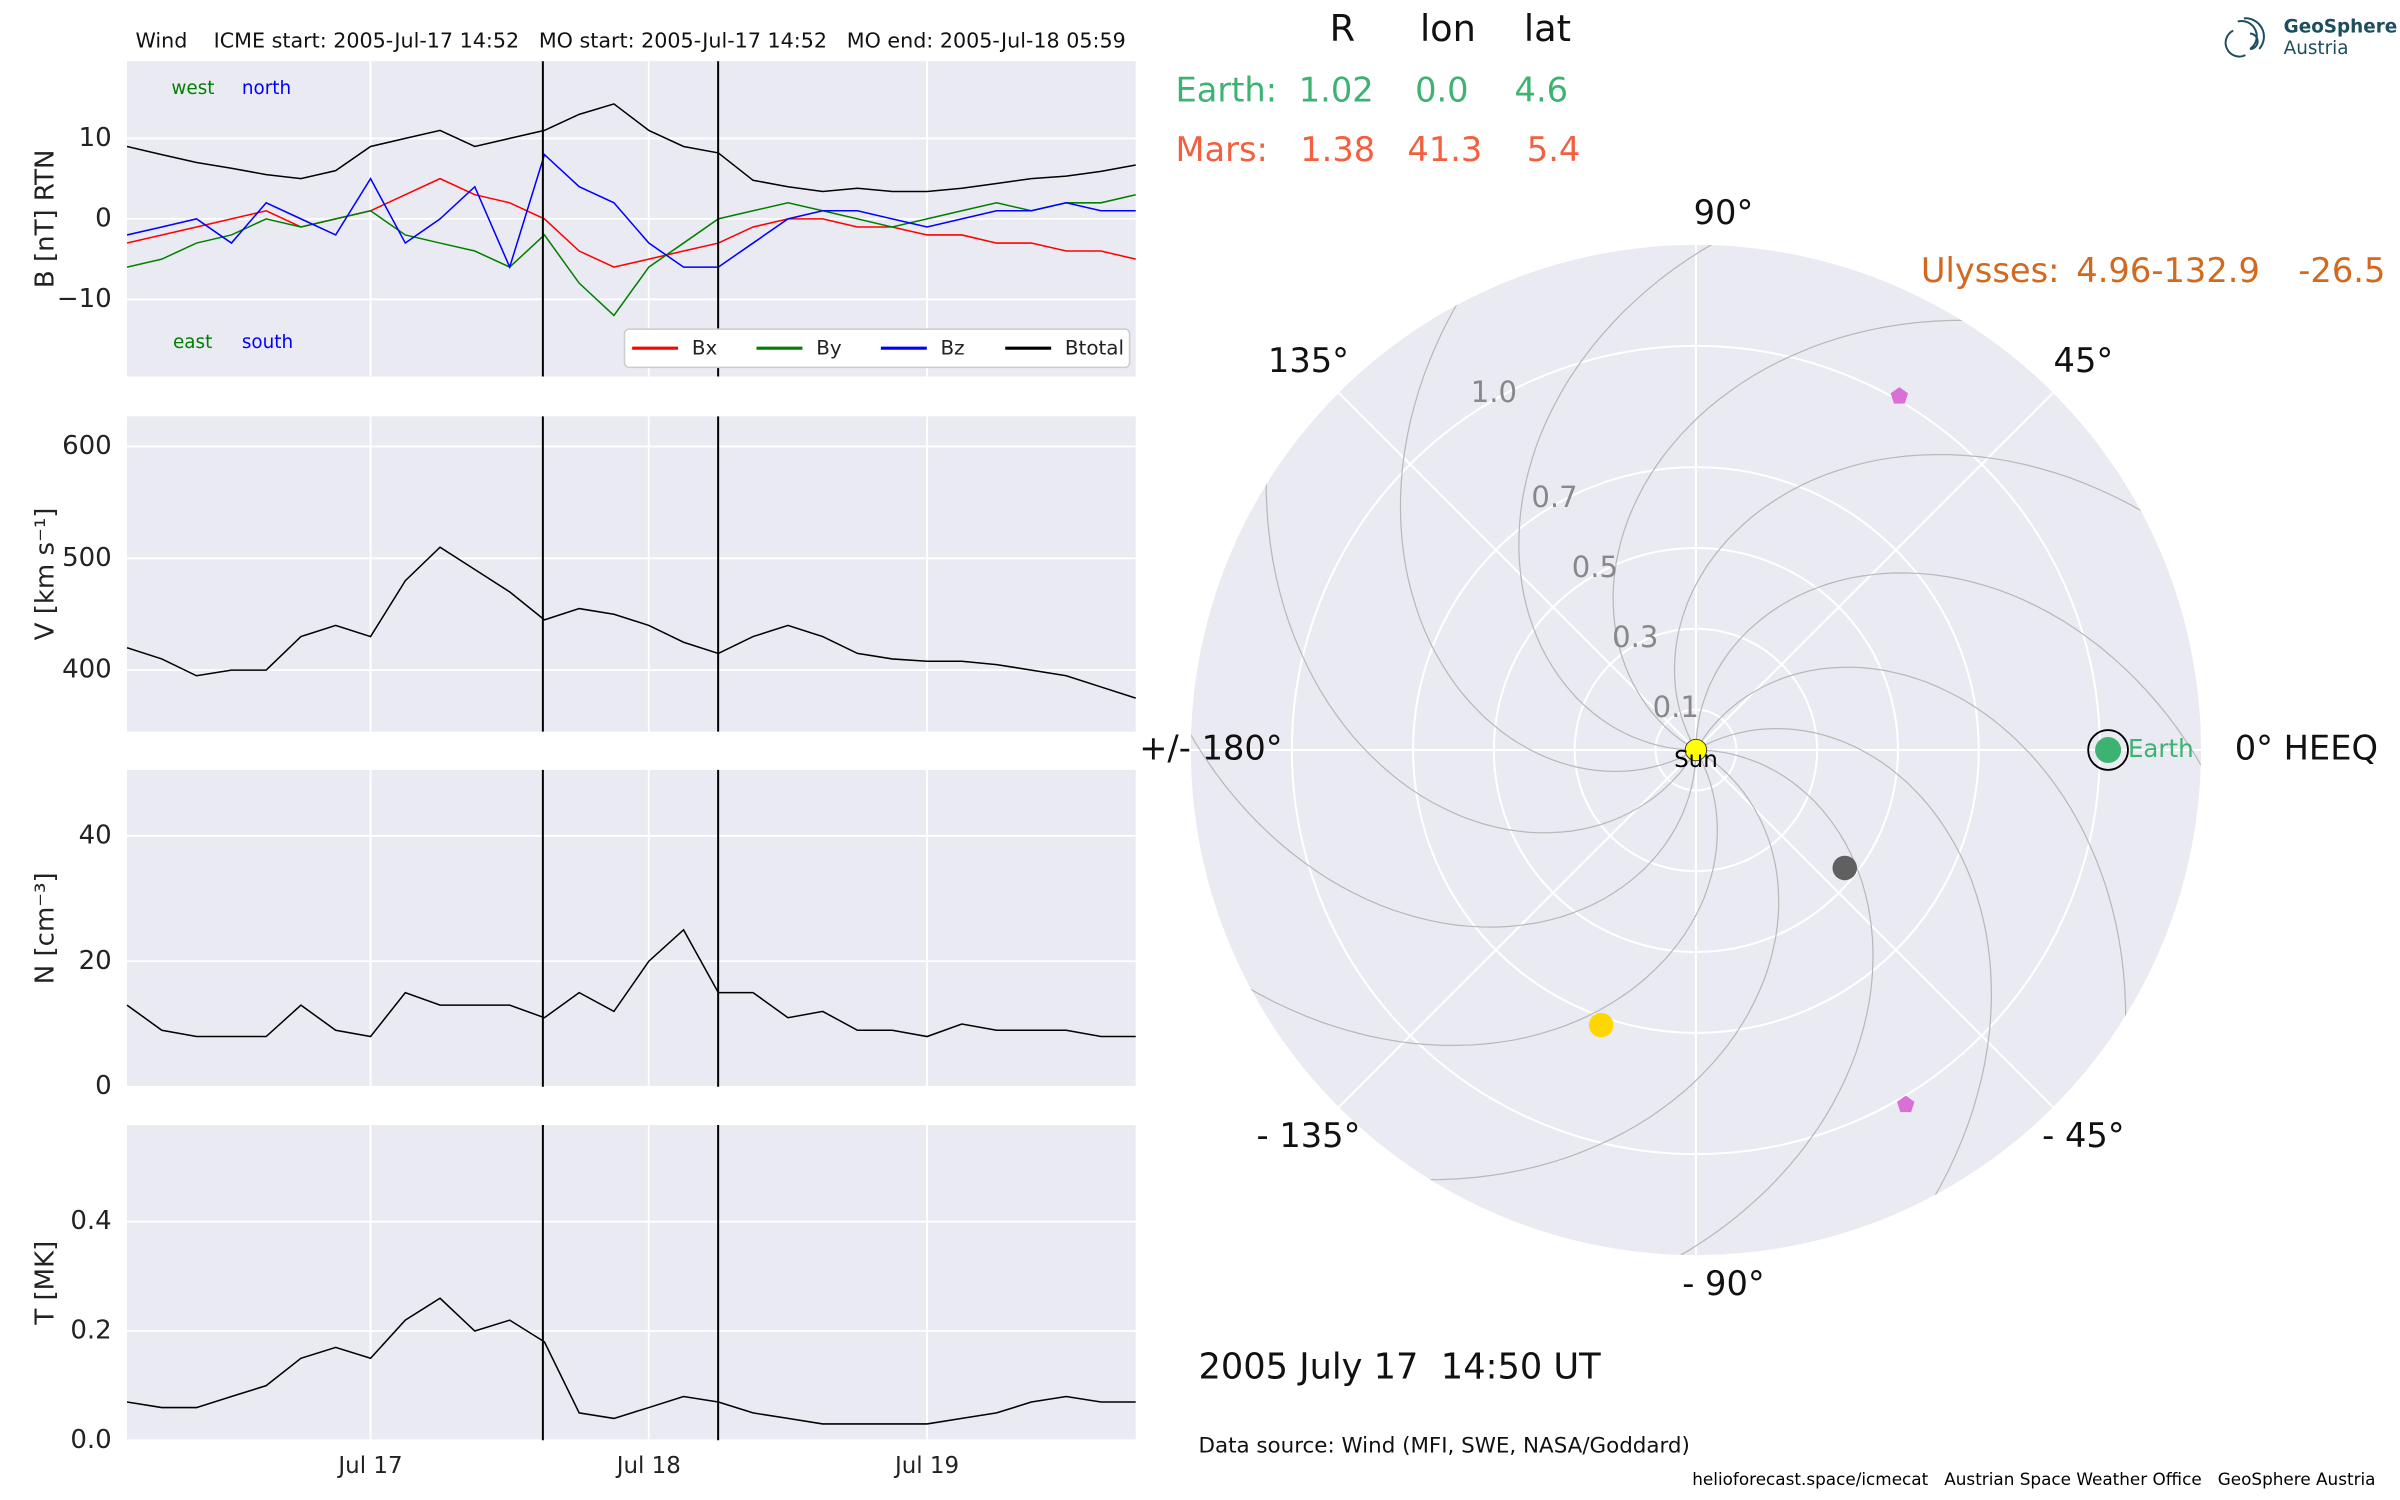  I want to click on table-value: 41.3, so click(1444, 149).